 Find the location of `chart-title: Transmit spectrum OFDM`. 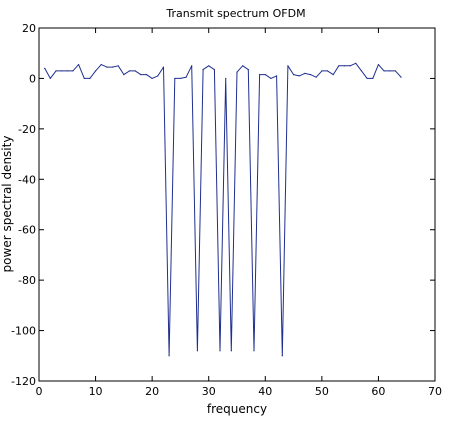

chart-title: Transmit spectrum OFDM is located at coordinates (235, 13).